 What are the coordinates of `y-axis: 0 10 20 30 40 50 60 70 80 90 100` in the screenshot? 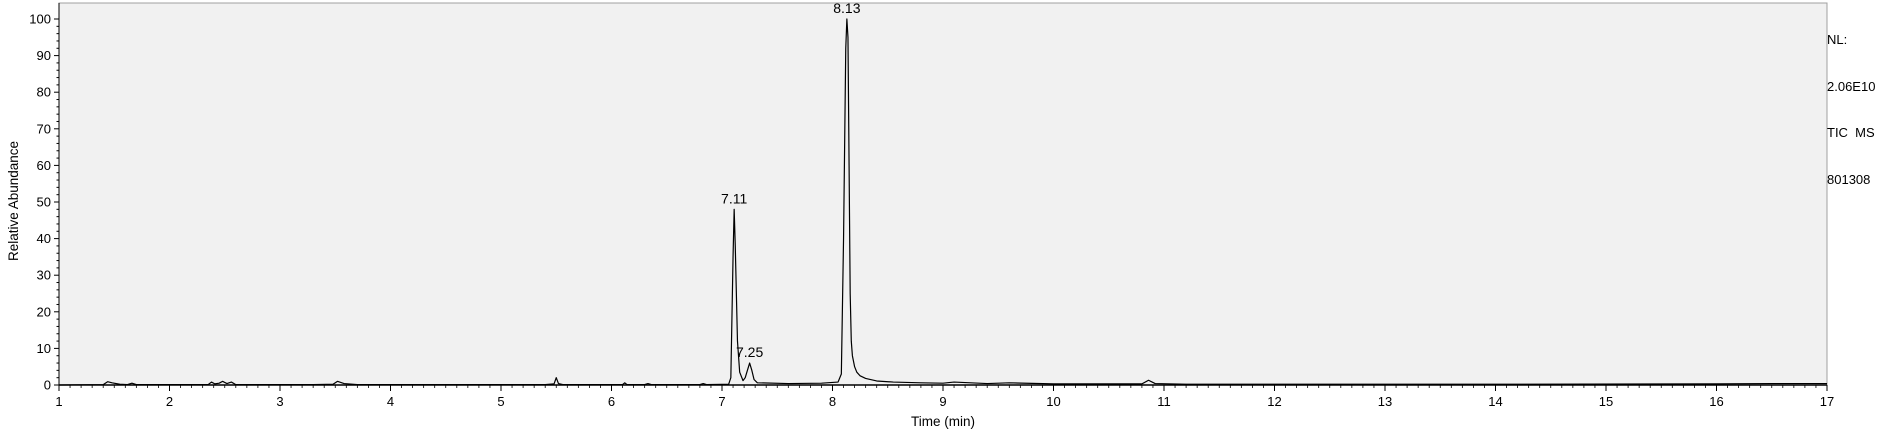 It's located at (44, 198).